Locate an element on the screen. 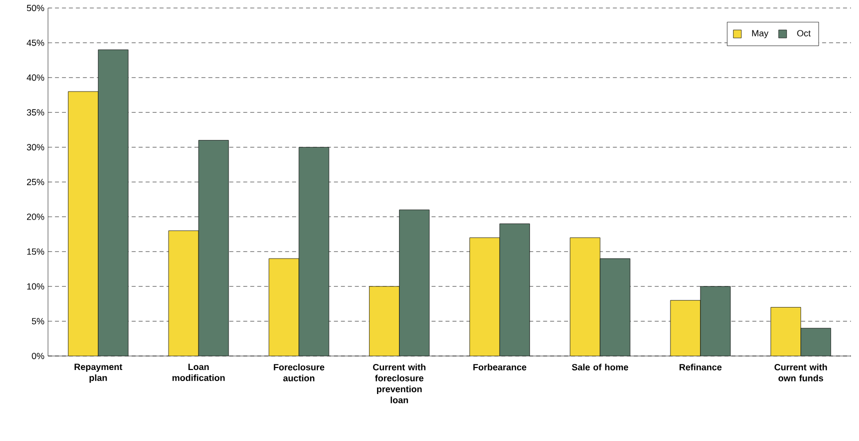  y-tick-label: 5% is located at coordinates (38, 321).